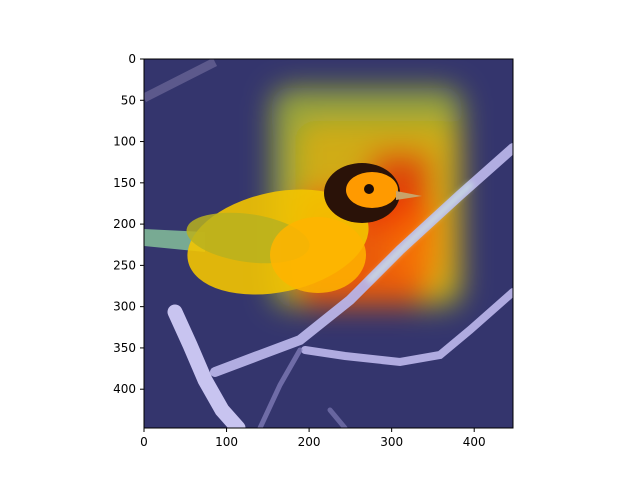 The width and height of the screenshot is (640, 480). I want to click on x-tick-label: 0, so click(144, 442).